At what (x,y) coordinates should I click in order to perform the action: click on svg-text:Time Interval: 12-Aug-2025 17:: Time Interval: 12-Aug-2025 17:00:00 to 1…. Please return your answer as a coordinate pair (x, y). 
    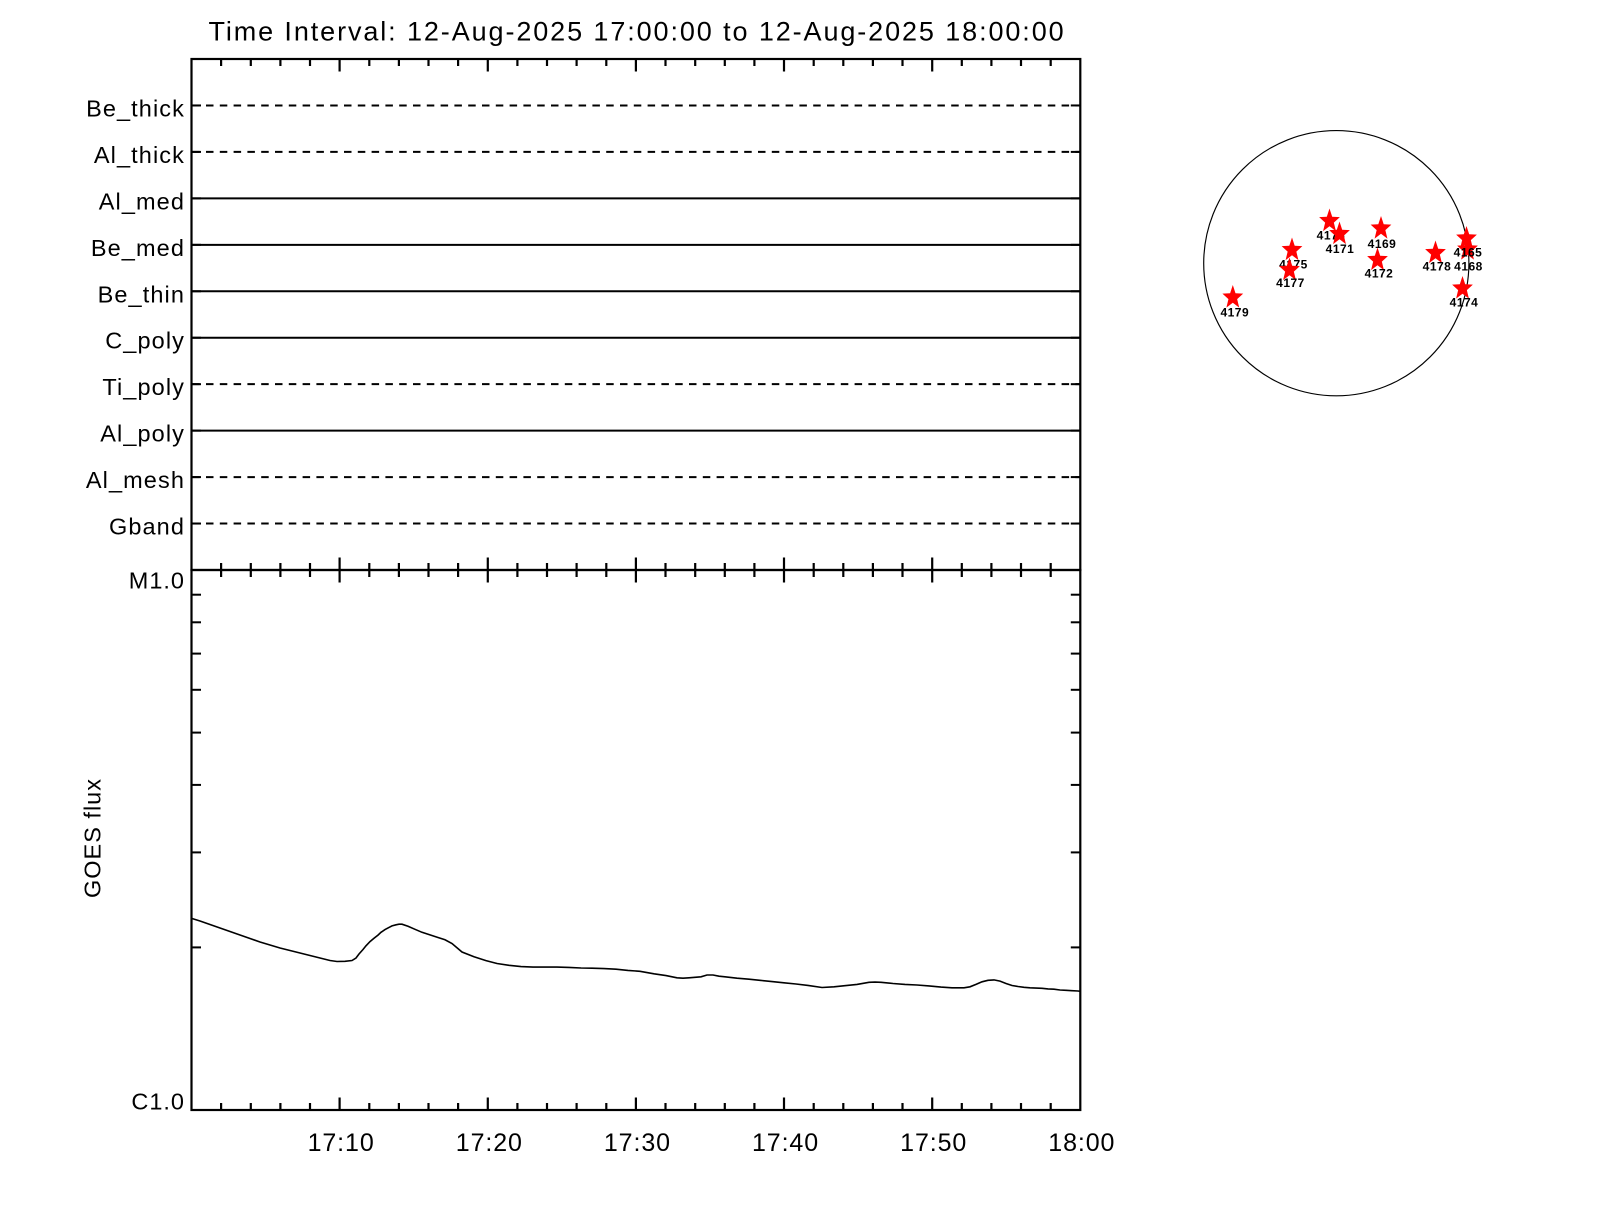
    Looking at the image, I should click on (636, 32).